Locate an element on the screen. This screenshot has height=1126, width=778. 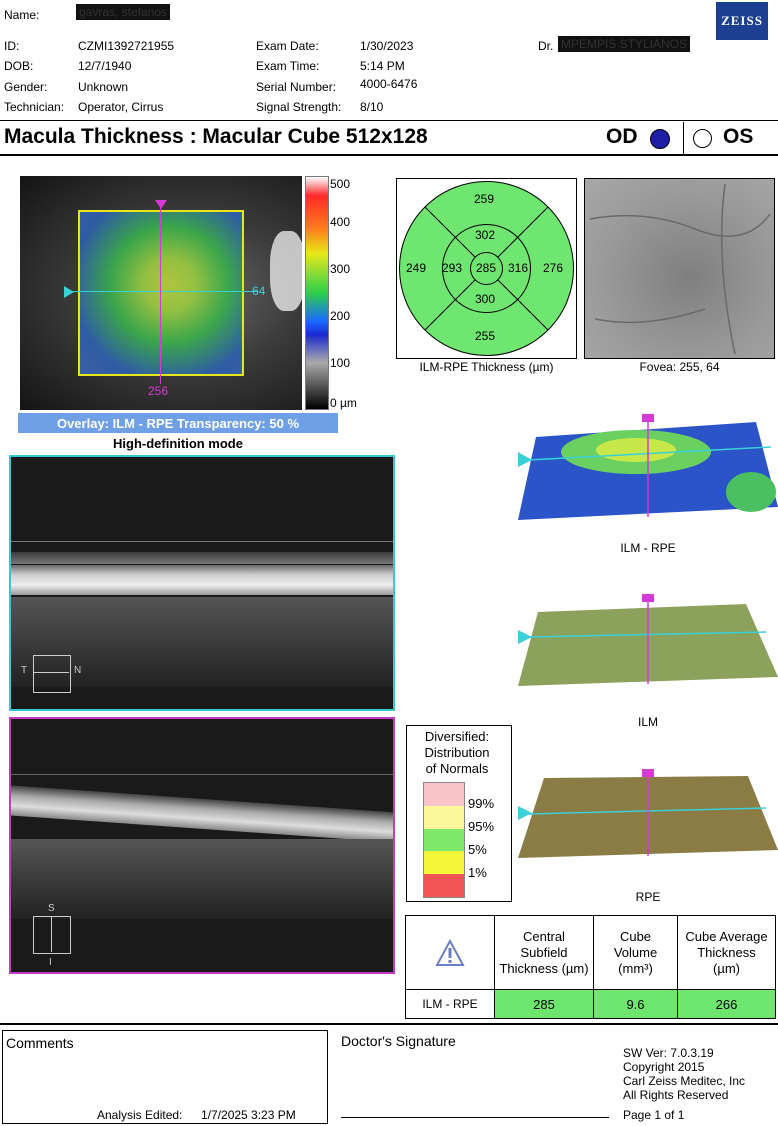
doctor-label: Dr. is located at coordinates (546, 46).